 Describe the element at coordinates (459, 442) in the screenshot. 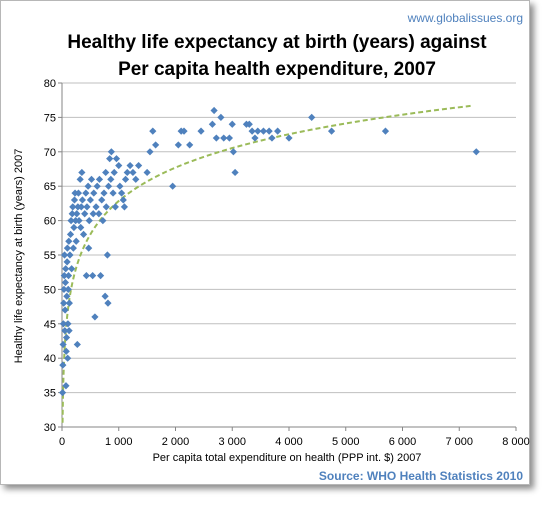

I see `x-tick-label: 7 000` at that location.